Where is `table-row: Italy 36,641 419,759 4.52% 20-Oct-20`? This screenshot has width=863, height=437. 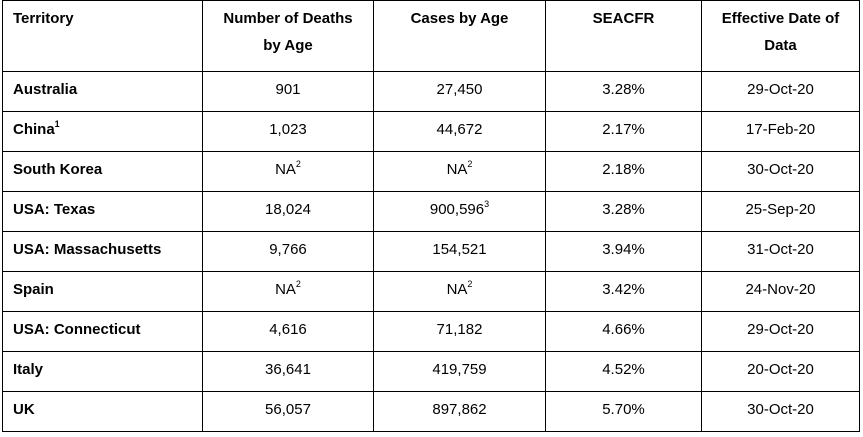
table-row: Italy 36,641 419,759 4.52% 20-Oct-20 is located at coordinates (431, 371).